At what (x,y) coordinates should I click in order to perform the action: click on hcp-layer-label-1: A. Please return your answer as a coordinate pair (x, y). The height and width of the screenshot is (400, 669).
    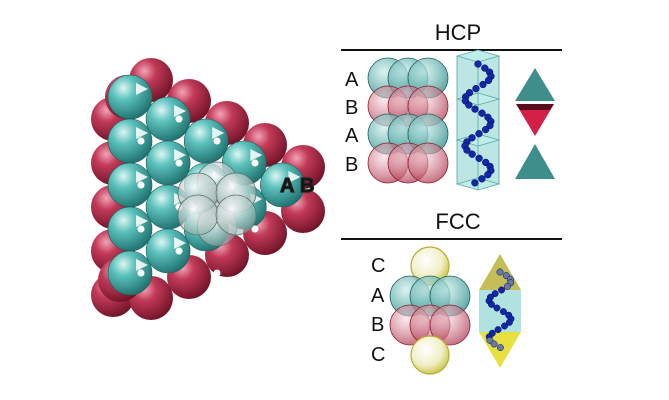
    Looking at the image, I should click on (352, 80).